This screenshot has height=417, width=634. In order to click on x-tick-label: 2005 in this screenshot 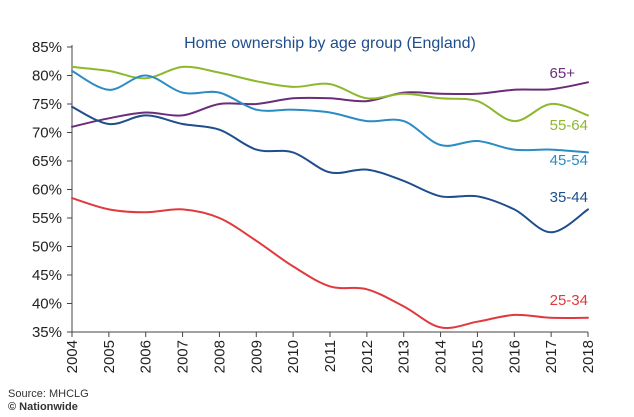, I will do `click(109, 356)`.